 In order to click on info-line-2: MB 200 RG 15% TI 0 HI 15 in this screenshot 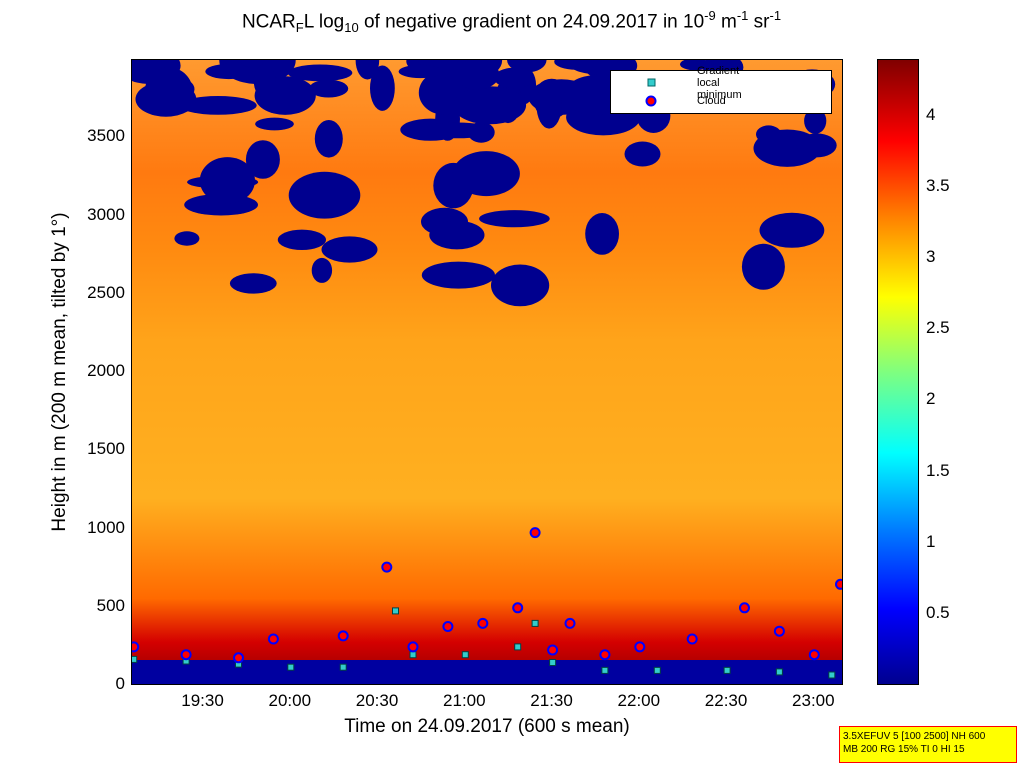, I will do `click(904, 749)`.